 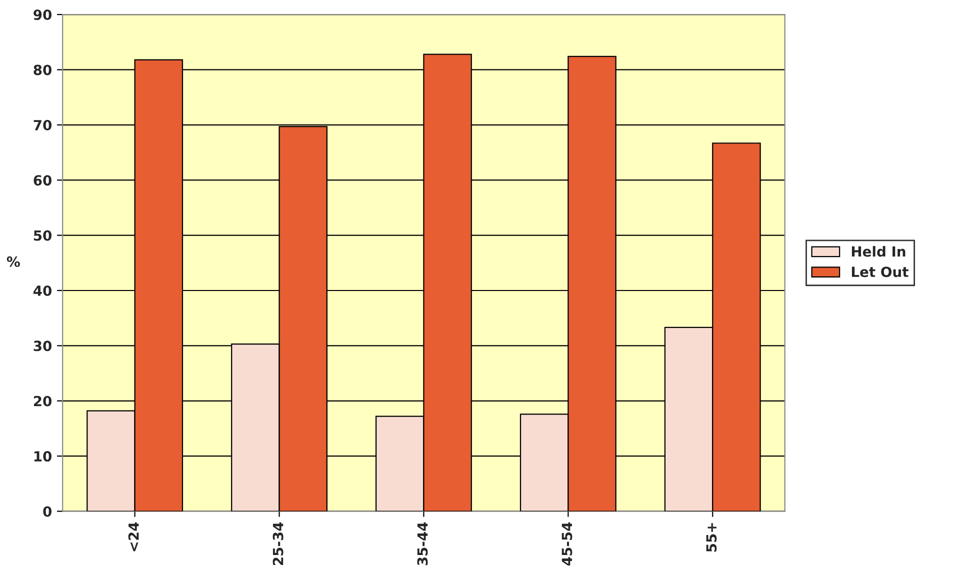 What do you see at coordinates (567, 544) in the screenshot?
I see `x-tick-label: 45-54` at bounding box center [567, 544].